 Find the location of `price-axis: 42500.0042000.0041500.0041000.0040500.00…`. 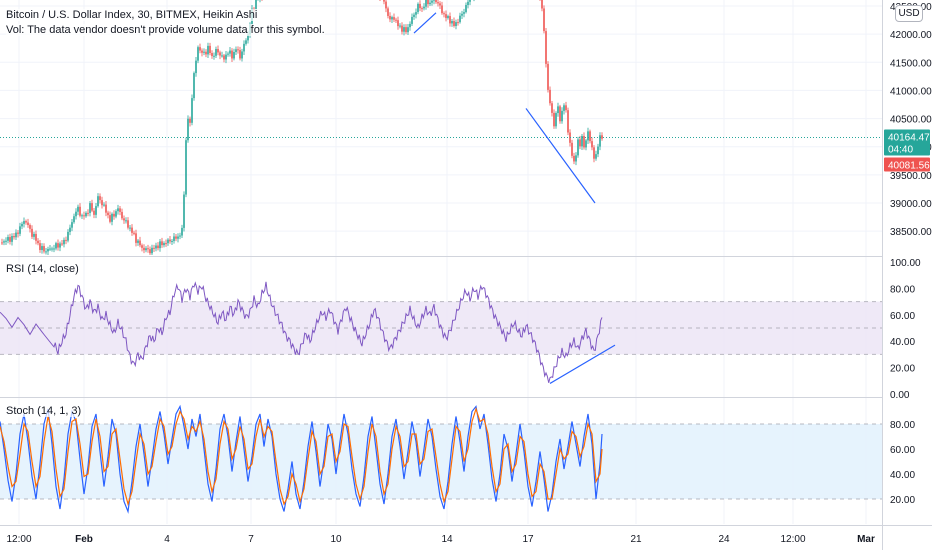

price-axis: 42500.0042000.0041500.0041000.0040500.00… is located at coordinates (907, 262).